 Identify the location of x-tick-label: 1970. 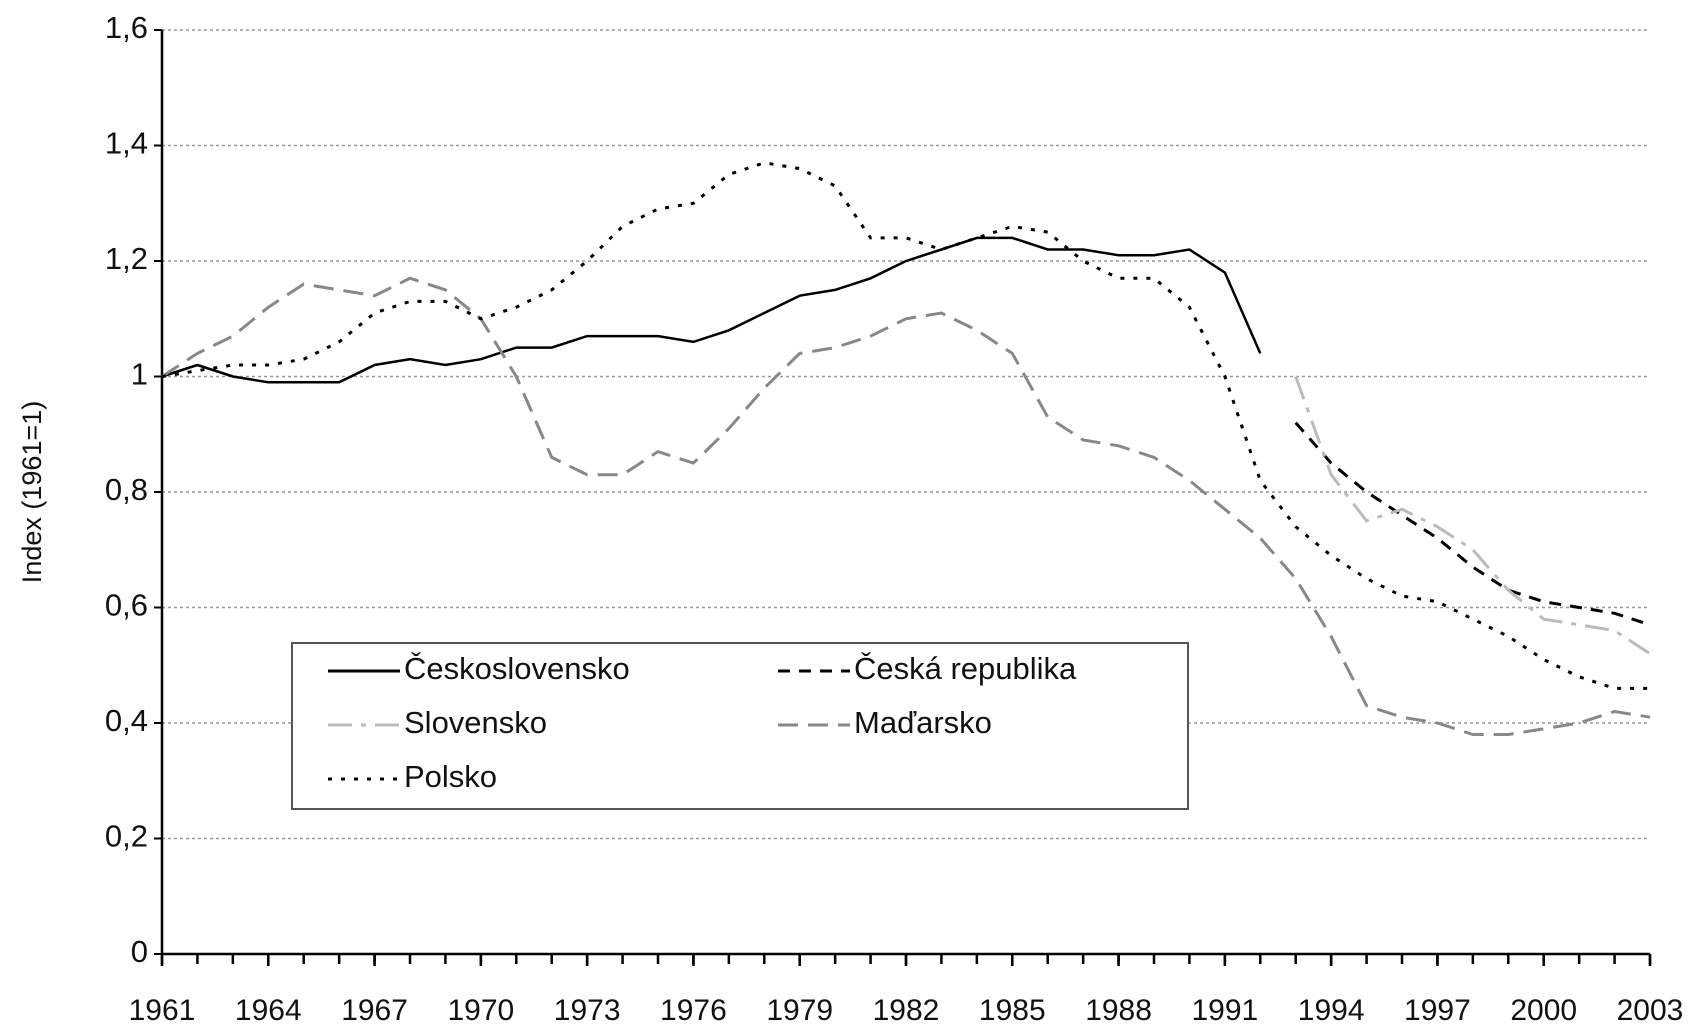
(480, 1010).